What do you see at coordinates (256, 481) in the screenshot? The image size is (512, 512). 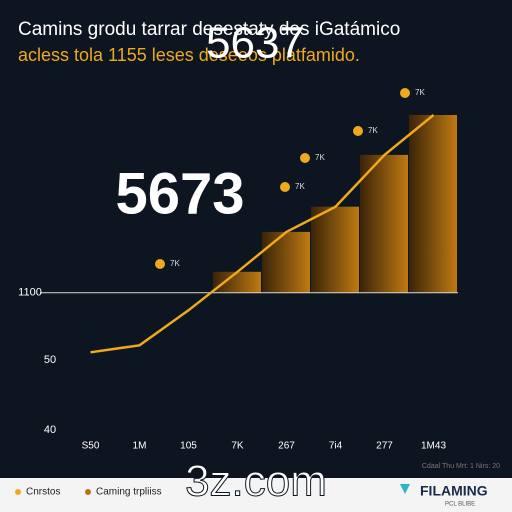 I see `watermark: 3z.com` at bounding box center [256, 481].